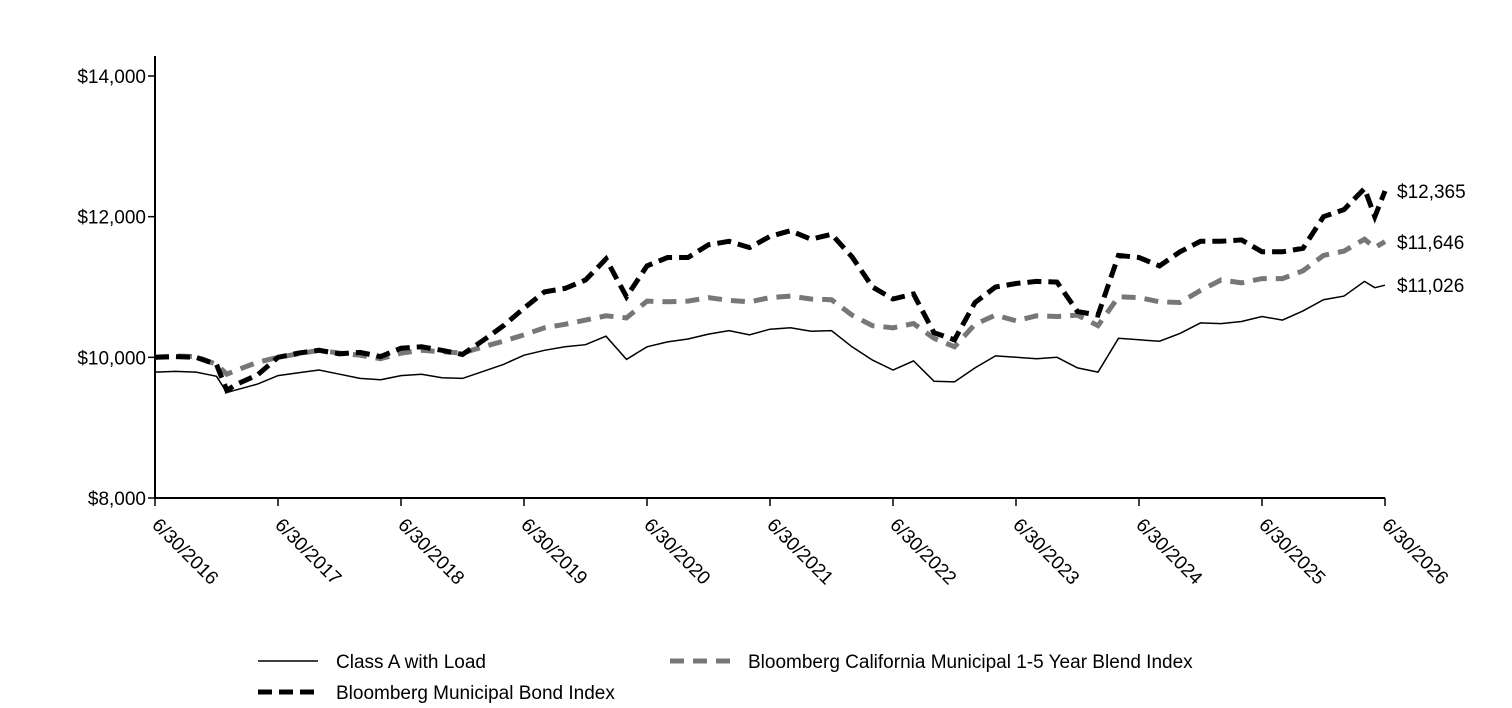 The image size is (1512, 708). I want to click on legend-item: Class A with Load, so click(372, 662).